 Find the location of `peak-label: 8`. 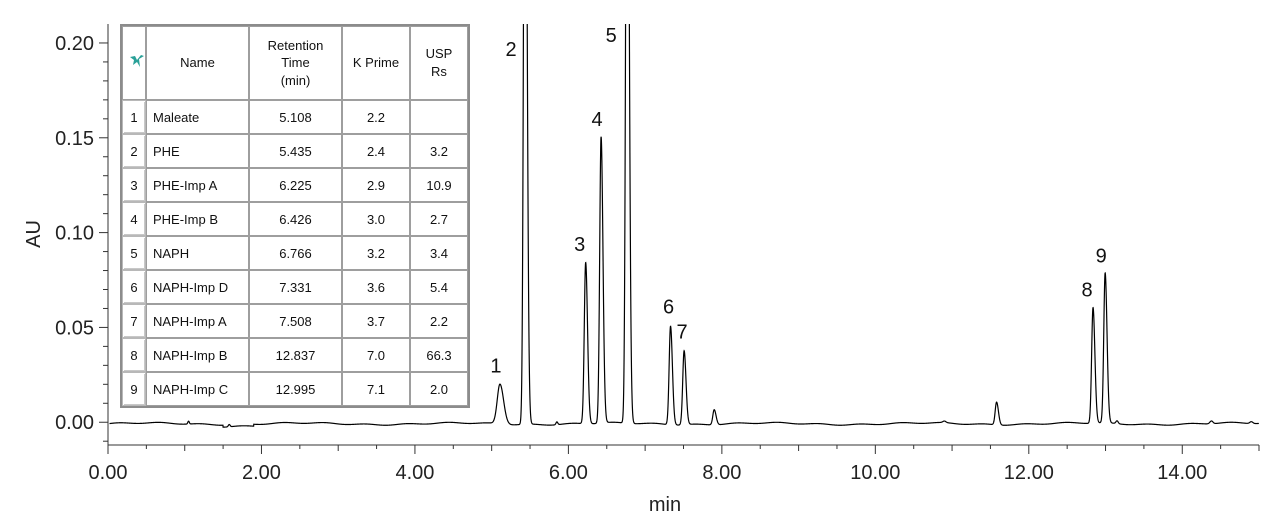

peak-label: 8 is located at coordinates (1086, 291).